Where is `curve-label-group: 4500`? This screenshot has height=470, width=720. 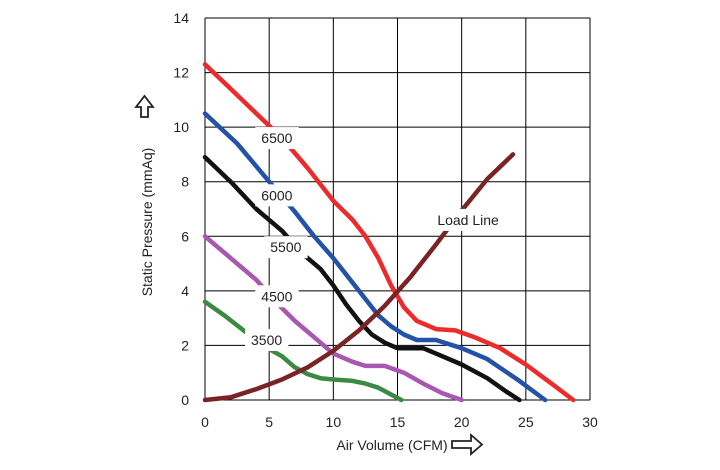
curve-label-group: 4500 is located at coordinates (277, 296).